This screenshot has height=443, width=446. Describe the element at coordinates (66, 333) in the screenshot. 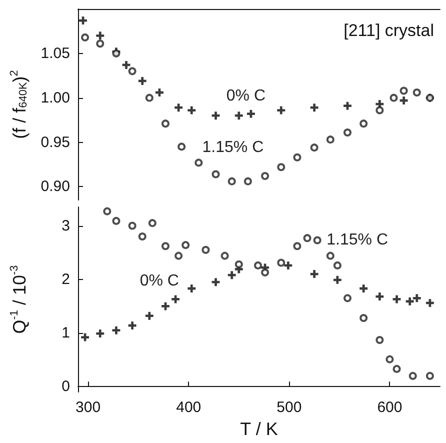

I see `y-tick-label: 1` at that location.